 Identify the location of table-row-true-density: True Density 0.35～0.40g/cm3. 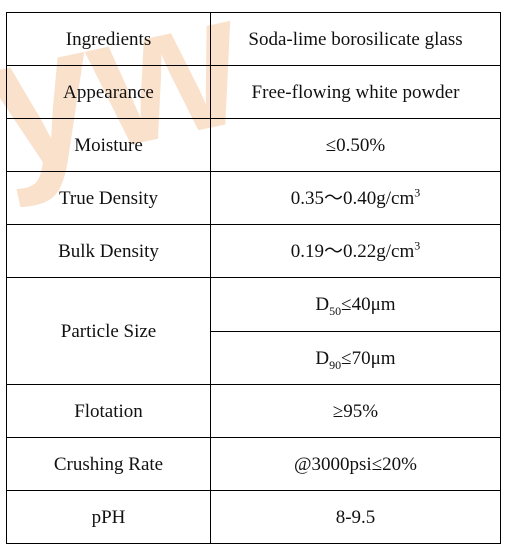
(254, 198).